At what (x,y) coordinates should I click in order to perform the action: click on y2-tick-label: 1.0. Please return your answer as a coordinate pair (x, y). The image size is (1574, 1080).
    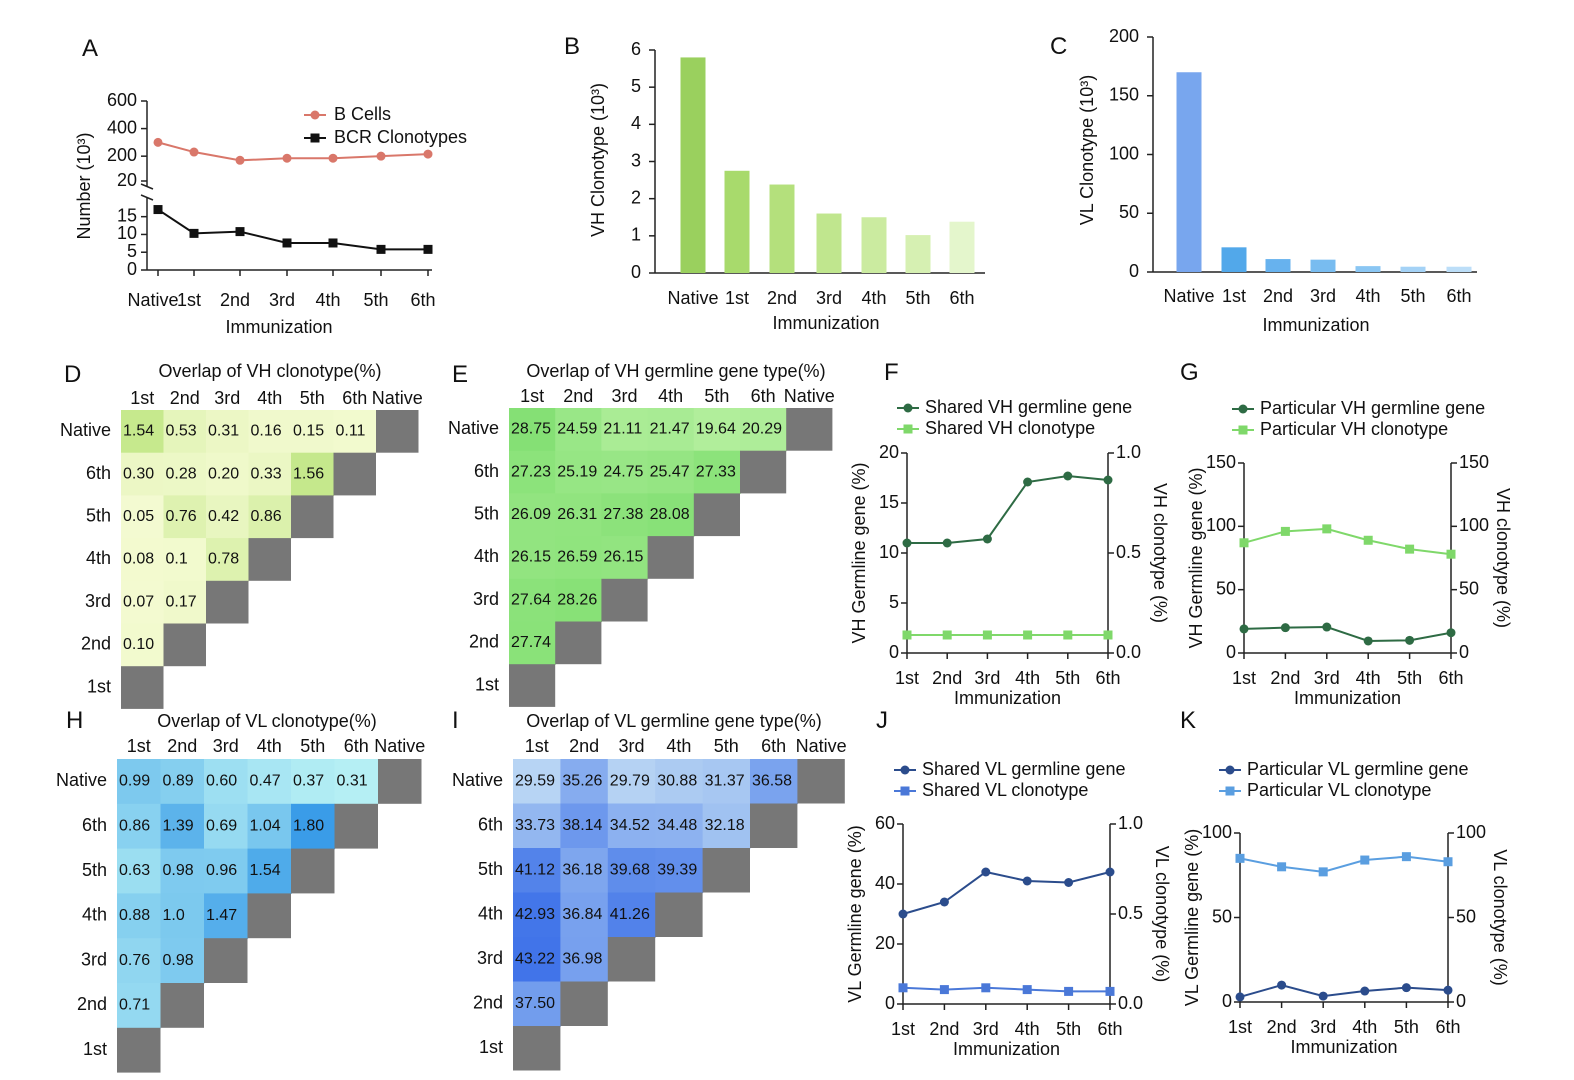
    Looking at the image, I should click on (1130, 823).